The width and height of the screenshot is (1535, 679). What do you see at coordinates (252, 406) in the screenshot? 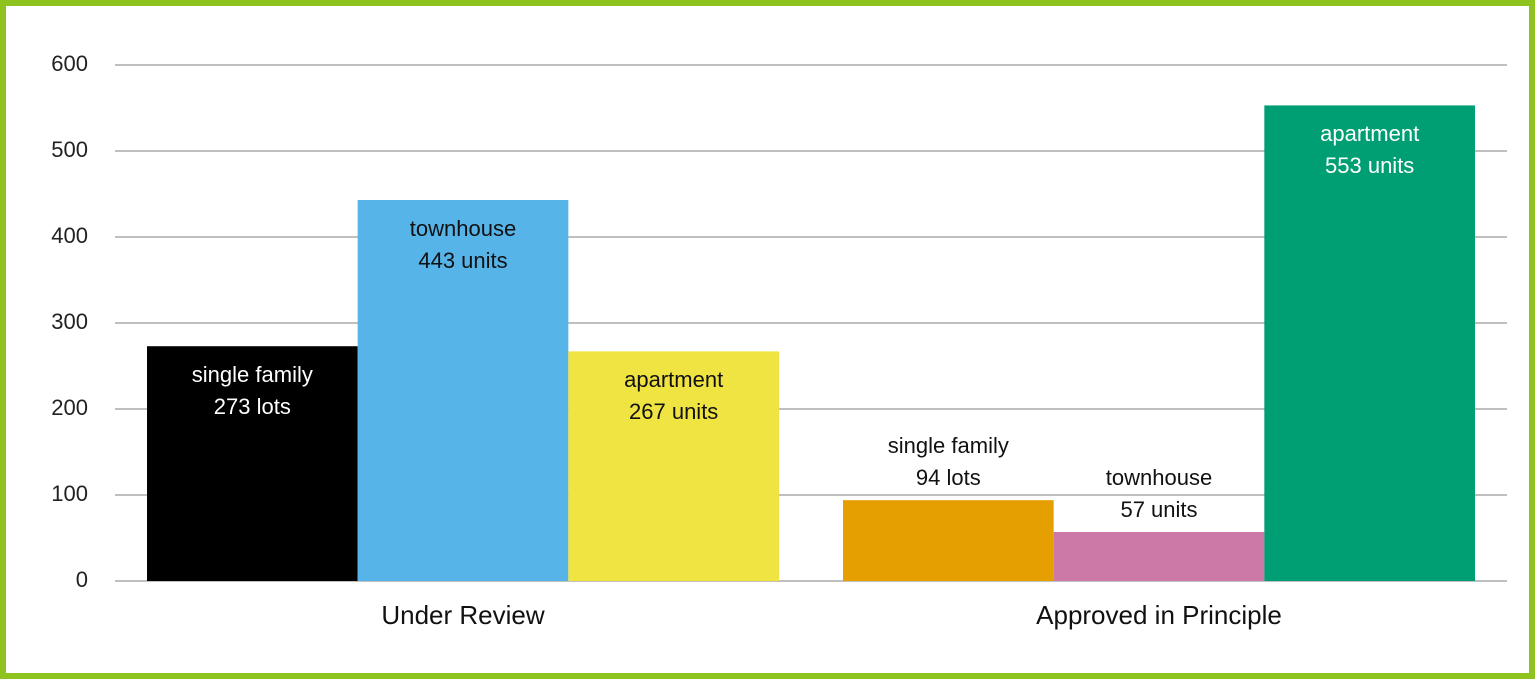
I see `data-label: 273 lots` at bounding box center [252, 406].